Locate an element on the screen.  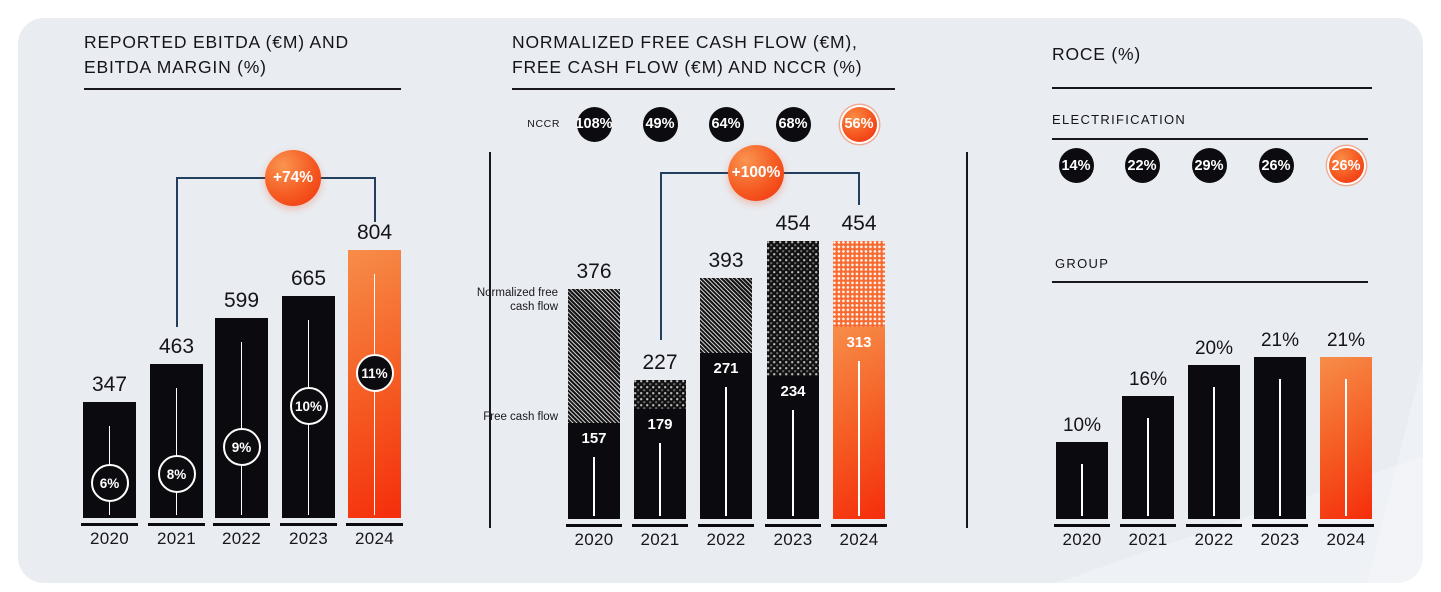
nccr-circle-2021: 49% is located at coordinates (660, 124).